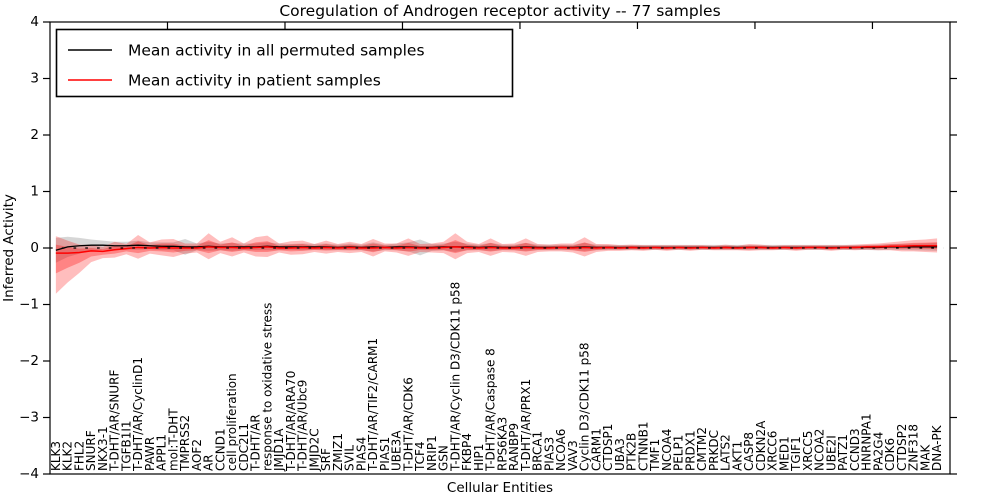 Image resolution: width=1000 pixels, height=500 pixels. What do you see at coordinates (385, 454) in the screenshot?
I see `x-tick-label: PIAS1` at bounding box center [385, 454].